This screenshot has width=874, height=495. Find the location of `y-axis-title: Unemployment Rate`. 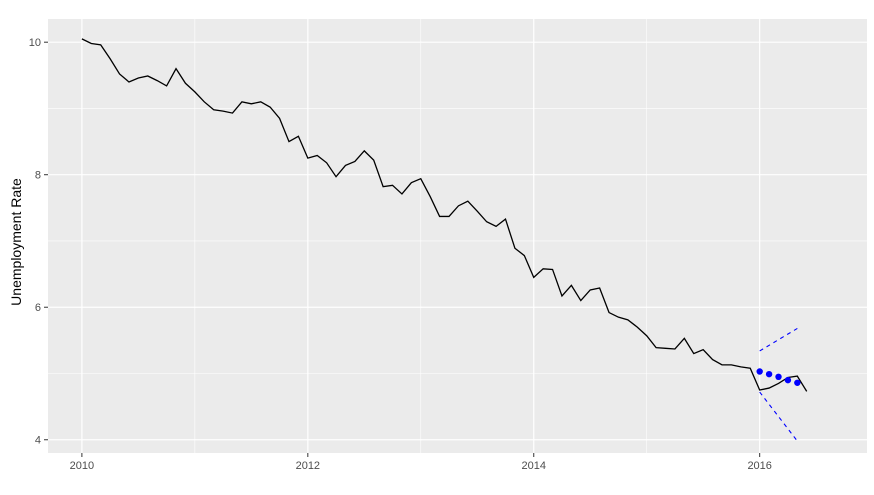

y-axis-title: Unemployment Rate is located at coordinates (16, 242).